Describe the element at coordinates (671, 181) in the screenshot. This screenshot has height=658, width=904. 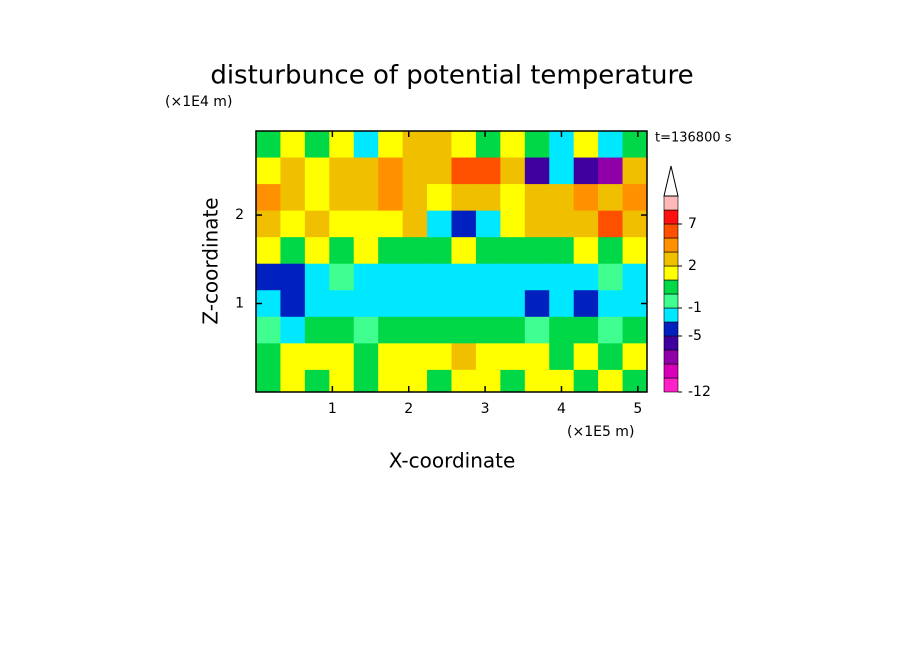
I see `colorbar-extend-arrow` at that location.